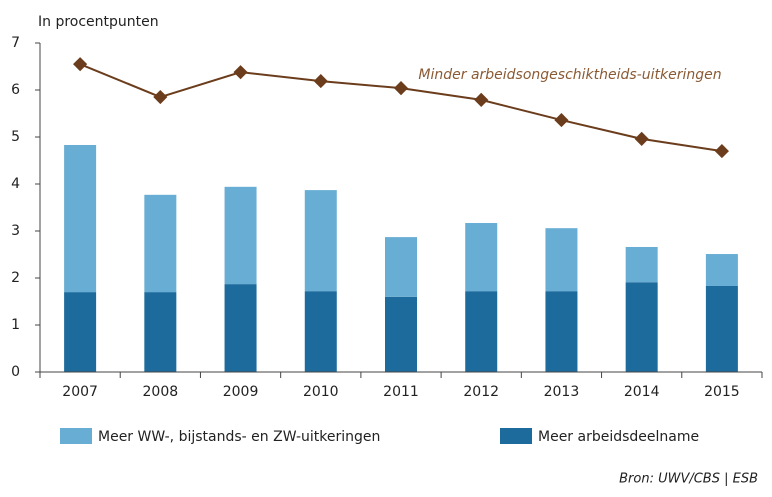  Describe the element at coordinates (239, 437) in the screenshot. I see `legend-label: Meer WW-, bijstands- en ZW-uitkeringen` at that location.